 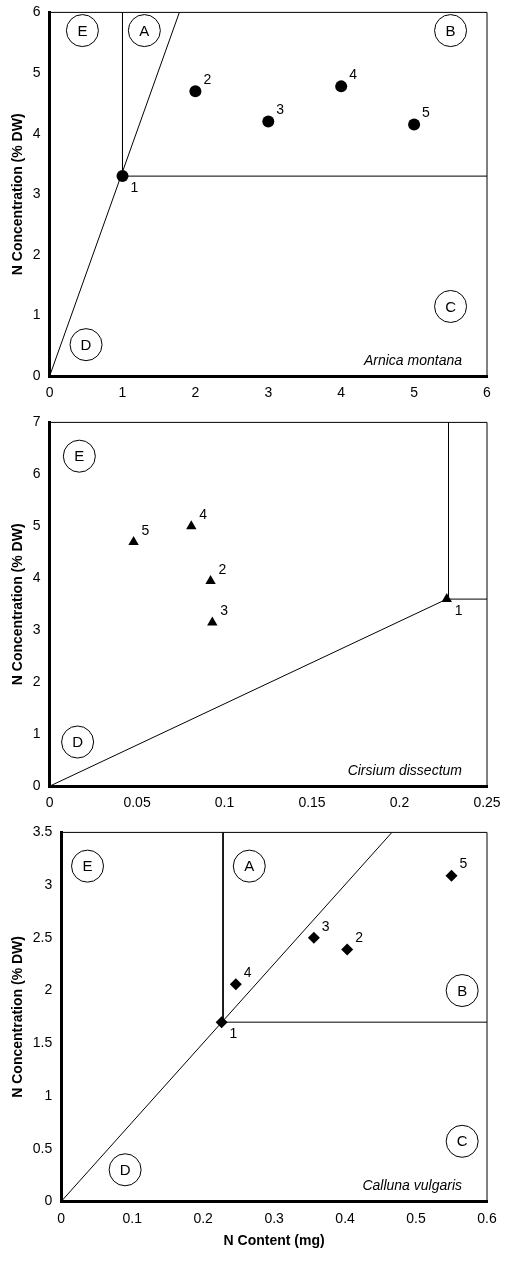 I want to click on y-tick-label: 1.5, so click(x=42, y=1042).